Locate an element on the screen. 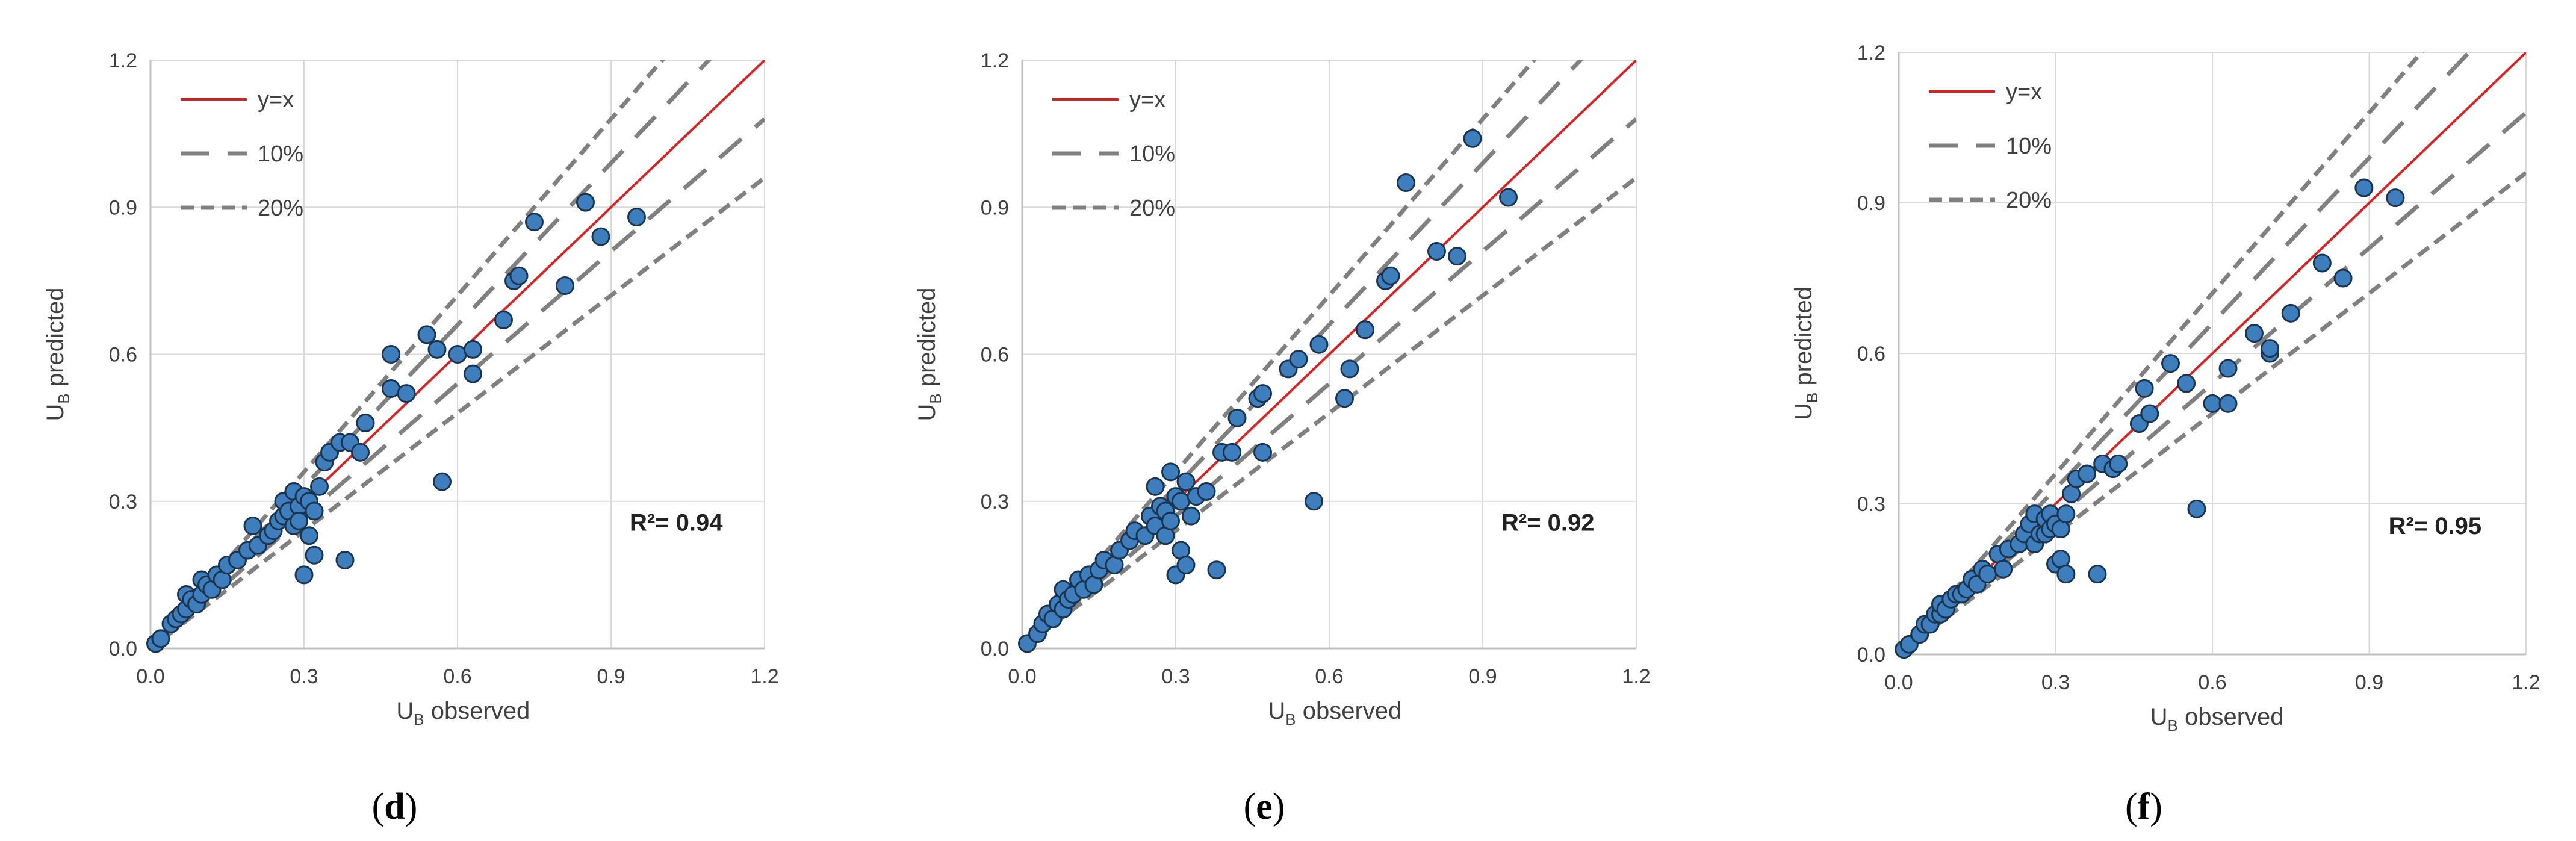 This screenshot has width=2576, height=841. y-tick-label: 0.6 is located at coordinates (123, 355).